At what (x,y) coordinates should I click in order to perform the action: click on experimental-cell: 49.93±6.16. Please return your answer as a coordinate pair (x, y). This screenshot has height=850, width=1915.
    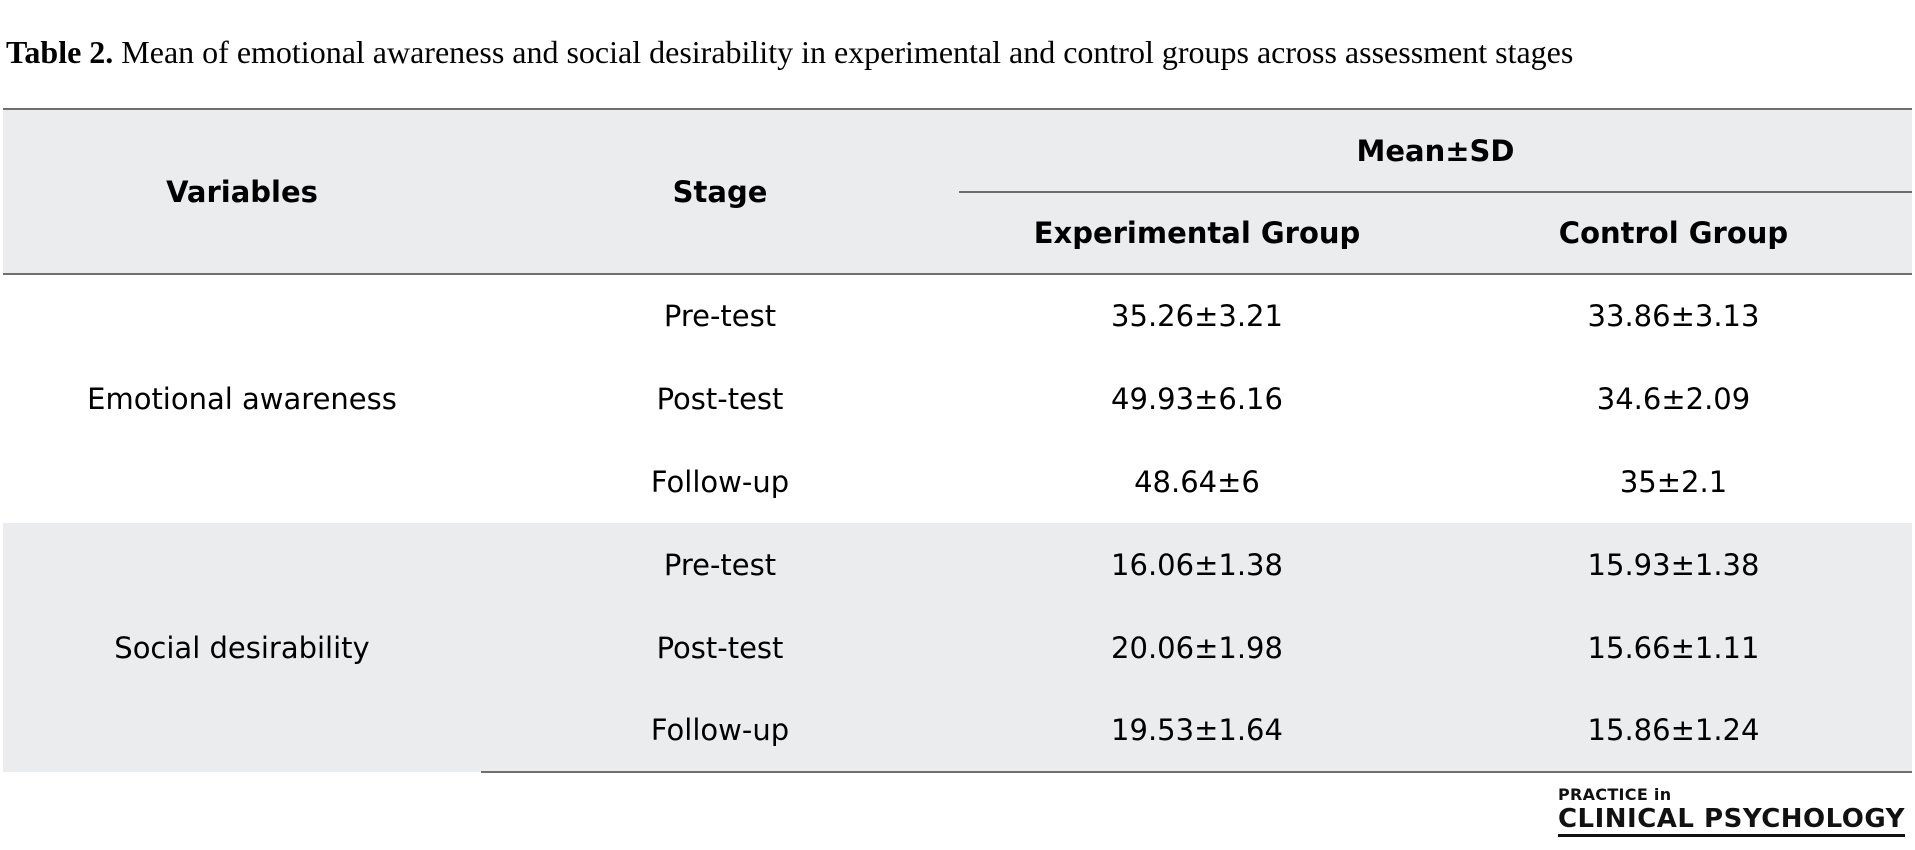
    Looking at the image, I should click on (1197, 398).